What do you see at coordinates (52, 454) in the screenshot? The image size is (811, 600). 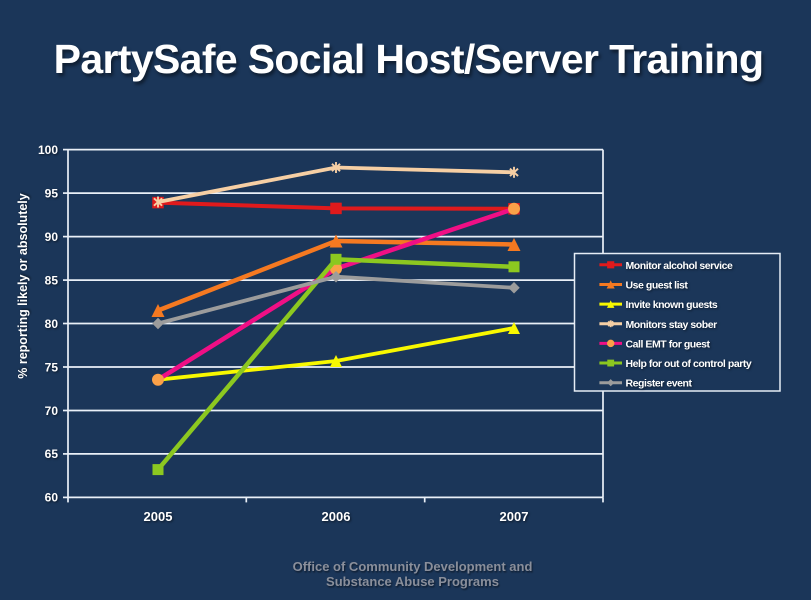 I see `svg-text: 65` at bounding box center [52, 454].